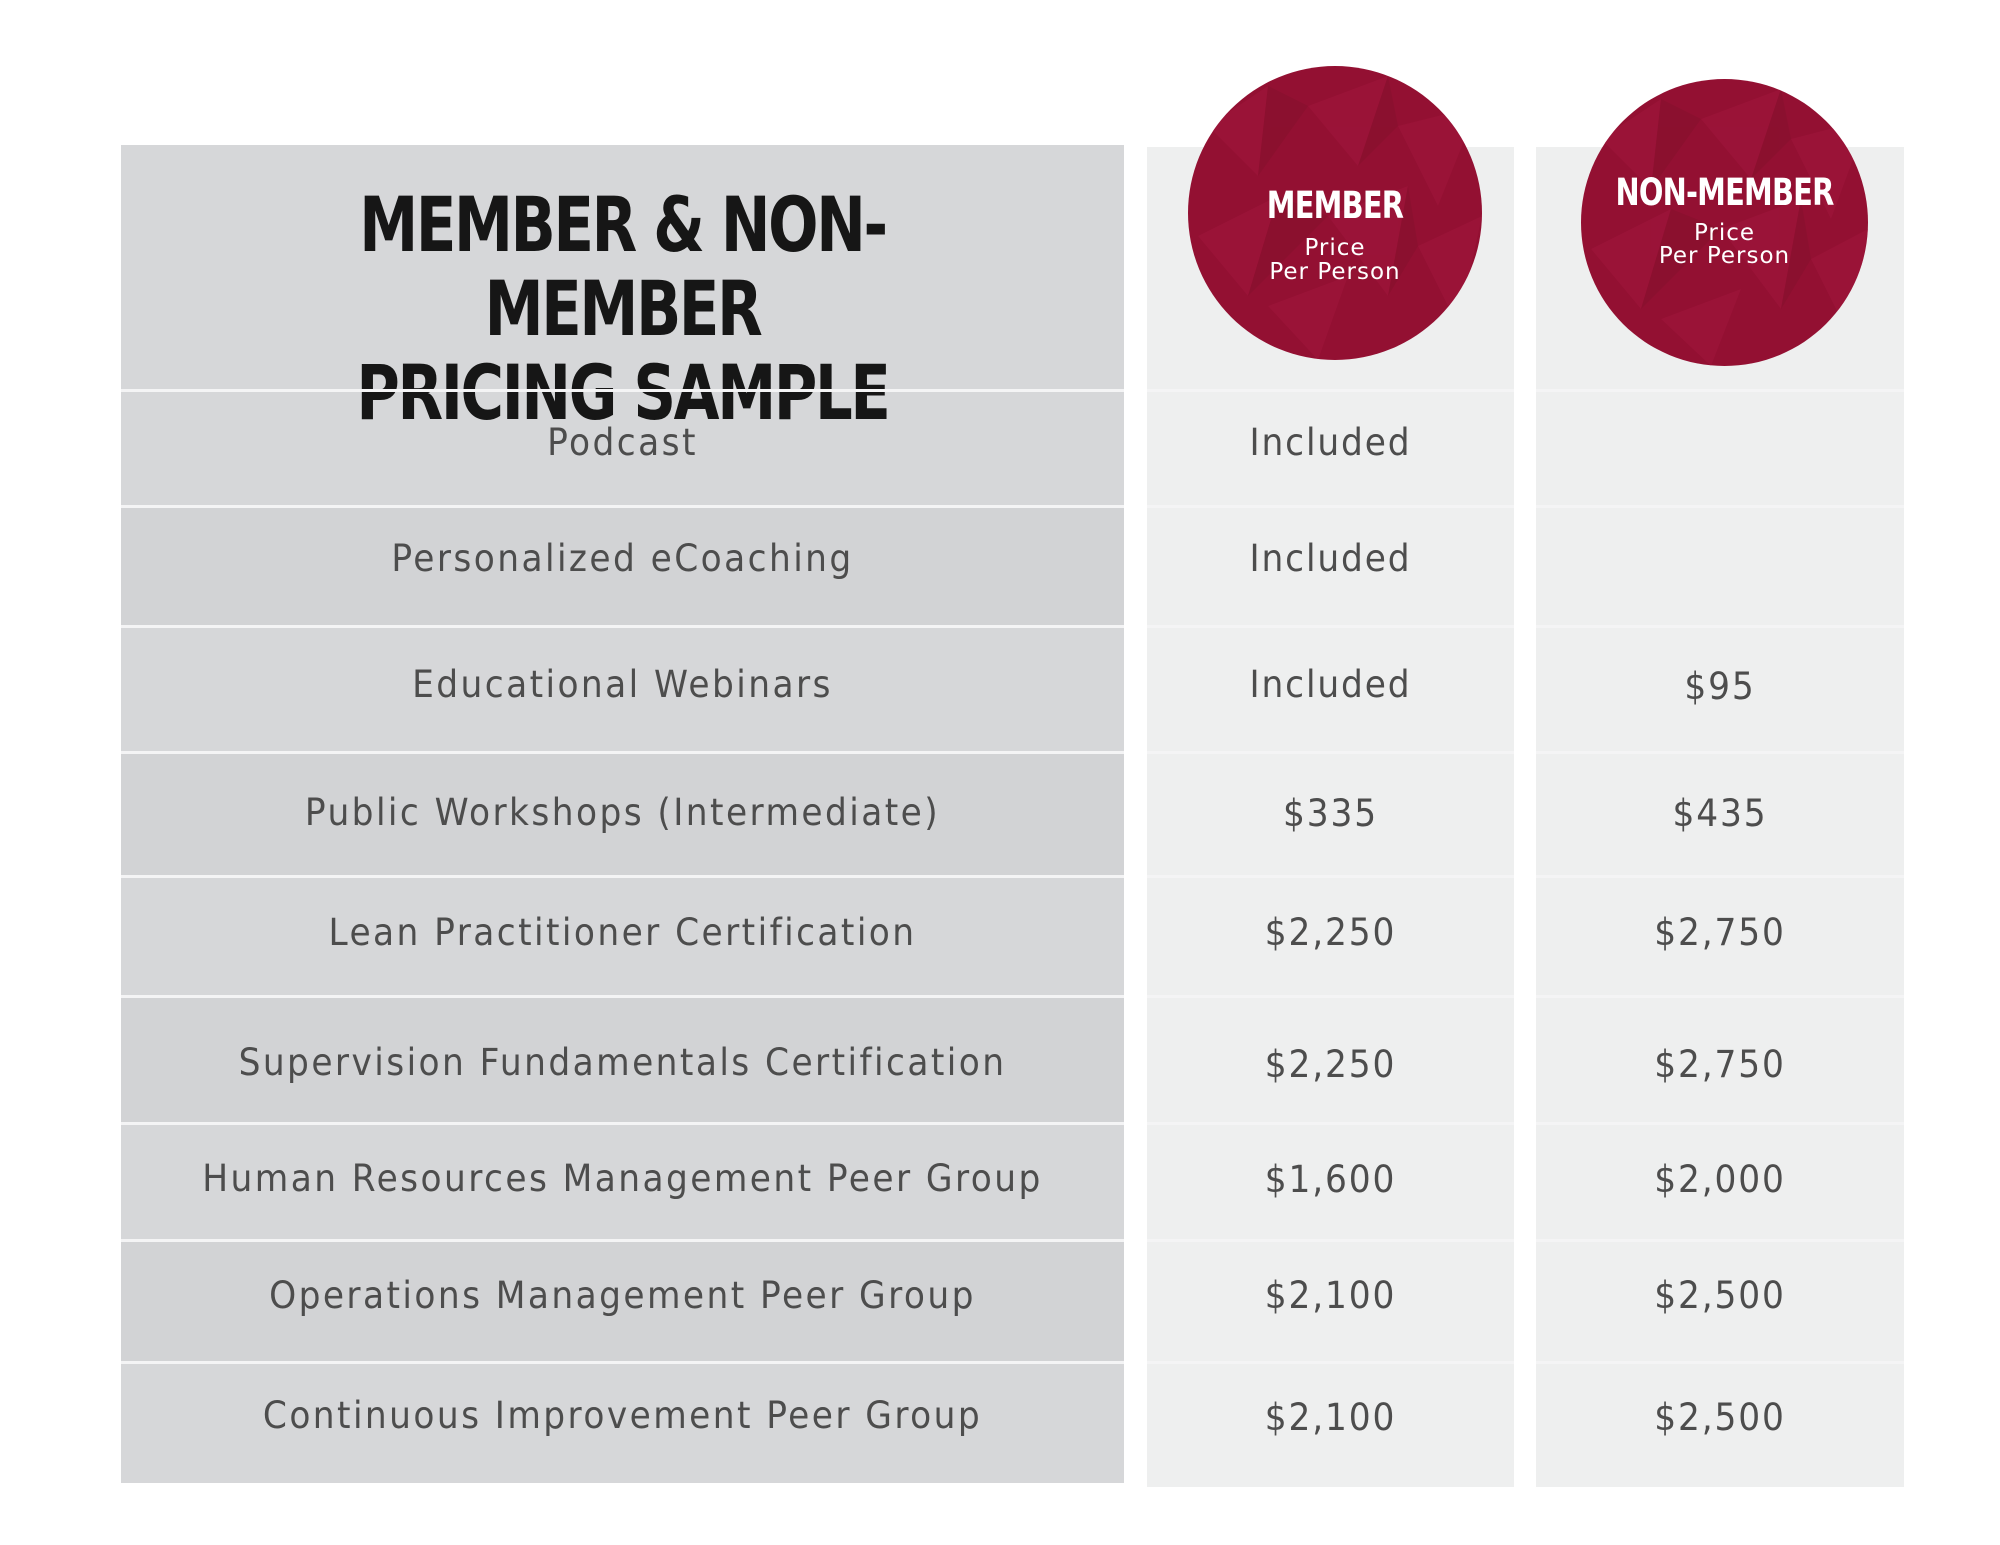 The image size is (2000, 1545). What do you see at coordinates (622, 443) in the screenshot?
I see `row-label: Podcast` at bounding box center [622, 443].